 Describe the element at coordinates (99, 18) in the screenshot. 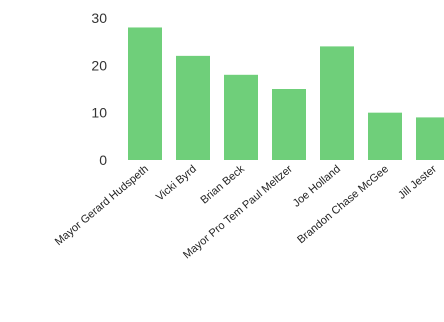

I see `y-tick-label: 30` at that location.